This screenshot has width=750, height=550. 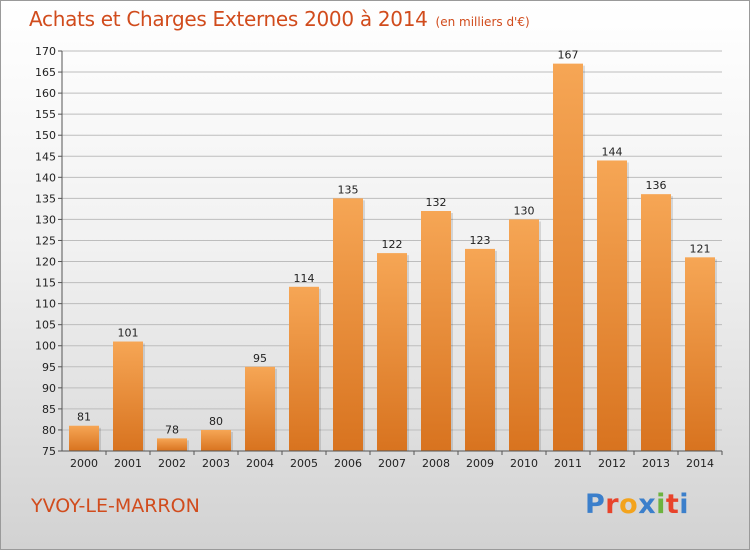 I want to click on x-tick-label: 2009, so click(x=480, y=463).